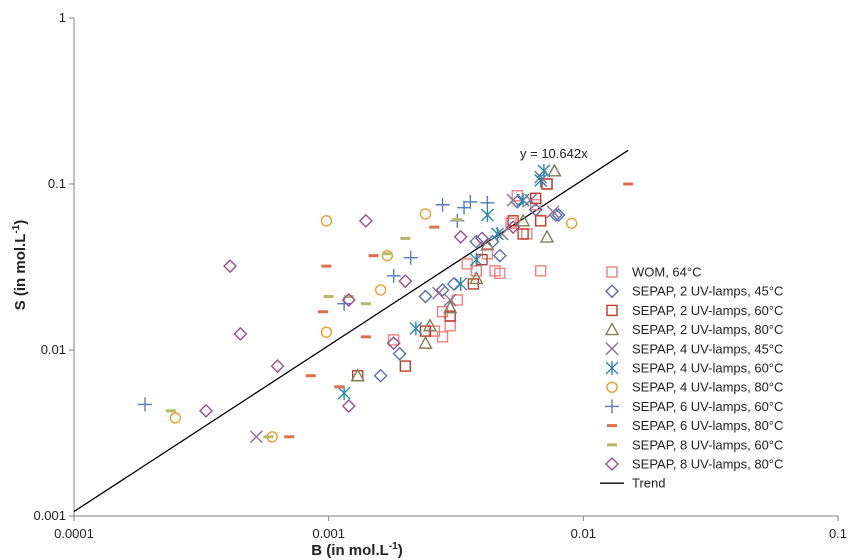 The image size is (850, 560). What do you see at coordinates (583, 533) in the screenshot?
I see `x-tick-label: 0.01` at bounding box center [583, 533].